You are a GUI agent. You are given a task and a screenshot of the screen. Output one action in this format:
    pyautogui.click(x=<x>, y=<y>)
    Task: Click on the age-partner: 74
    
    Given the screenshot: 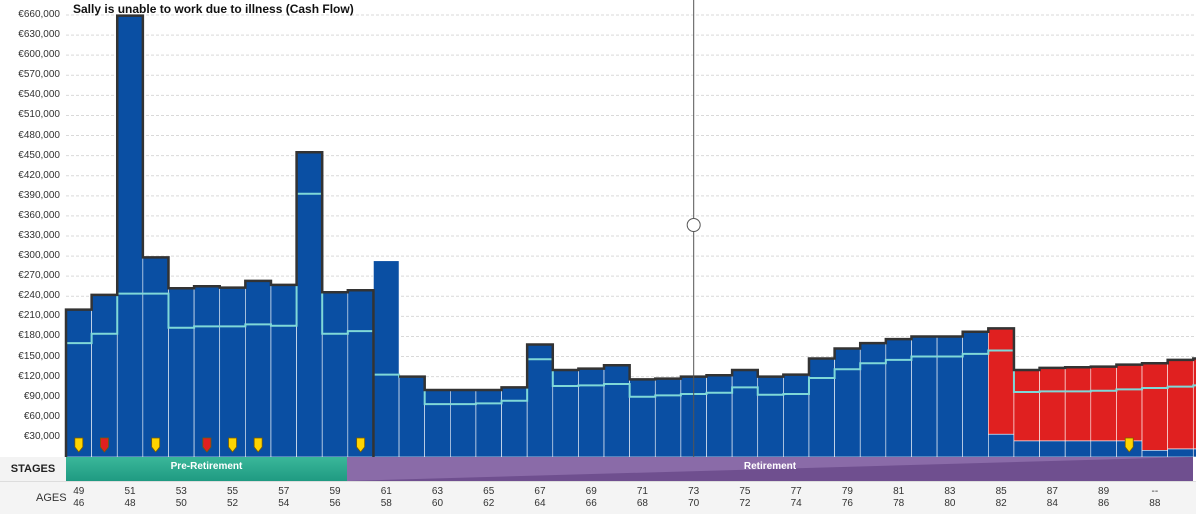 What is the action you would take?
    pyautogui.click(x=796, y=503)
    